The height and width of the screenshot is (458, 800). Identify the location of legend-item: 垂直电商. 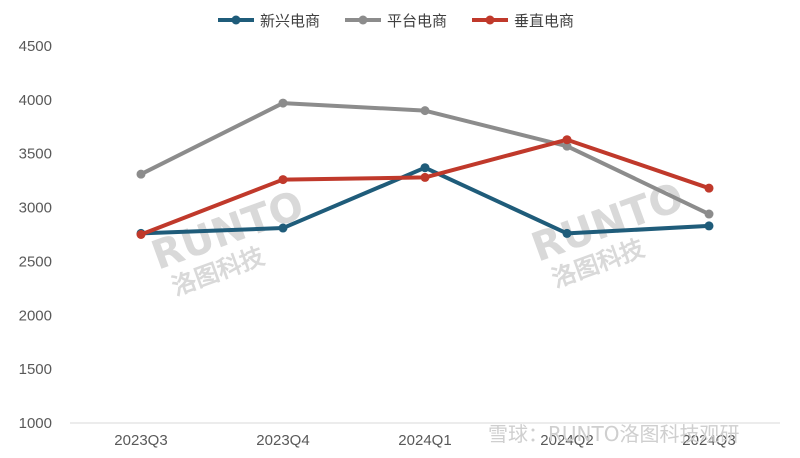
(523, 21).